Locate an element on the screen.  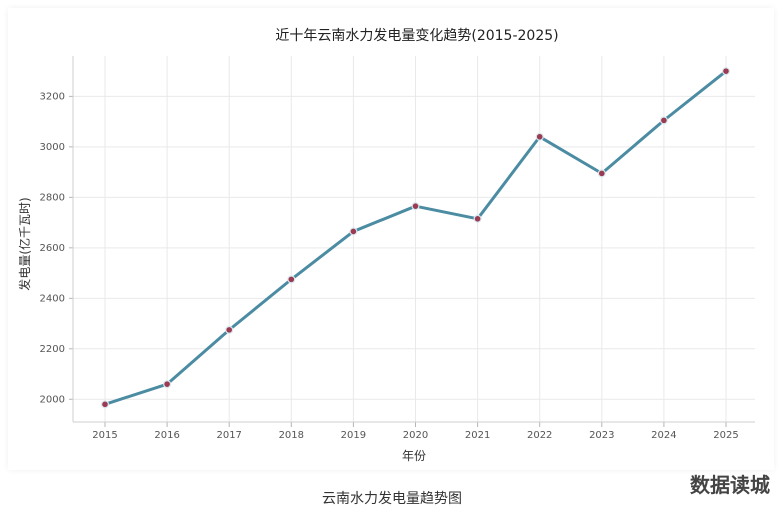
x-tick-label: 2019 is located at coordinates (353, 435).